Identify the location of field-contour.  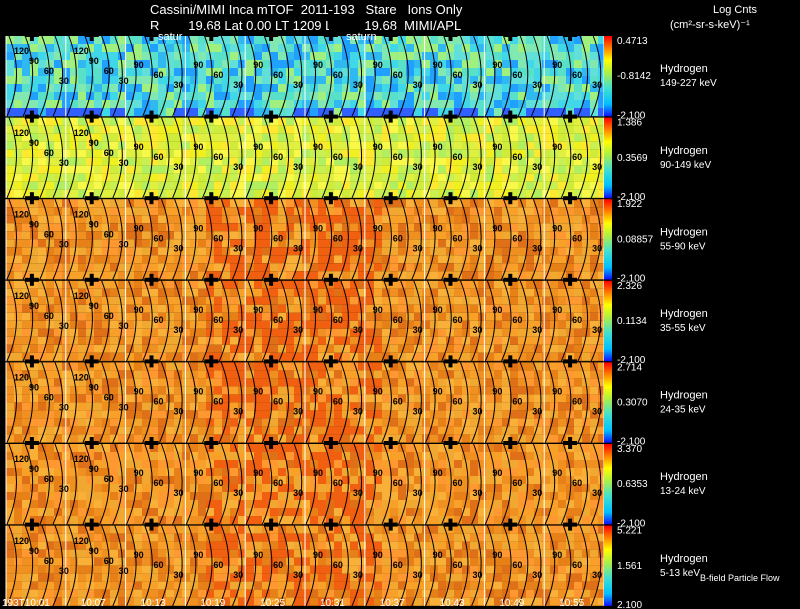
(310, 402).